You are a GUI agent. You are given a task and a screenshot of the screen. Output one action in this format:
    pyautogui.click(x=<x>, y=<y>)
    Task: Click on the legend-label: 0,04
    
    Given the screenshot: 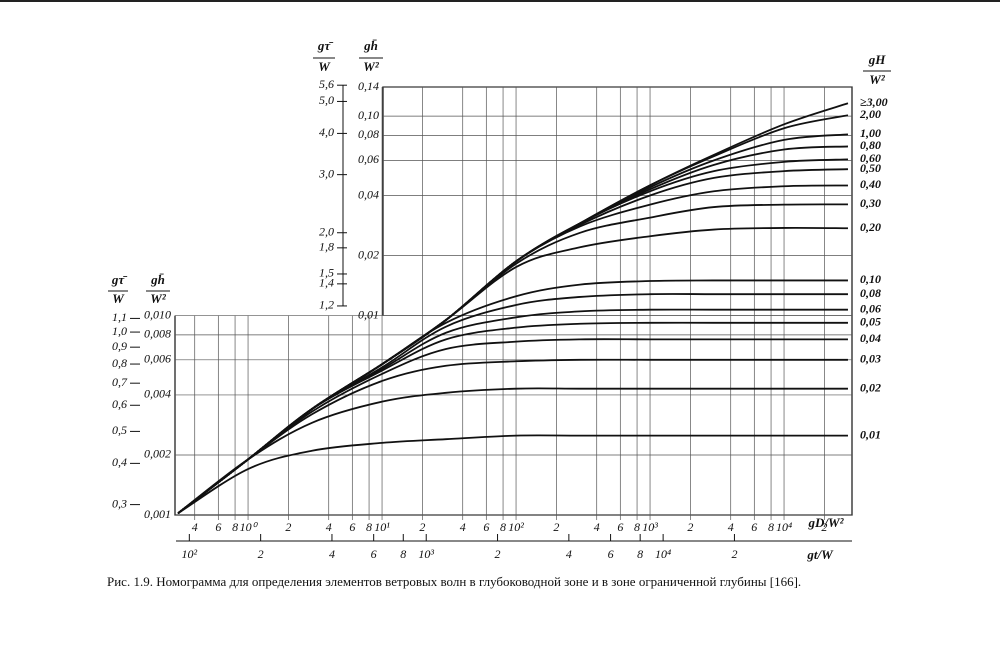 What is the action you would take?
    pyautogui.click(x=870, y=338)
    